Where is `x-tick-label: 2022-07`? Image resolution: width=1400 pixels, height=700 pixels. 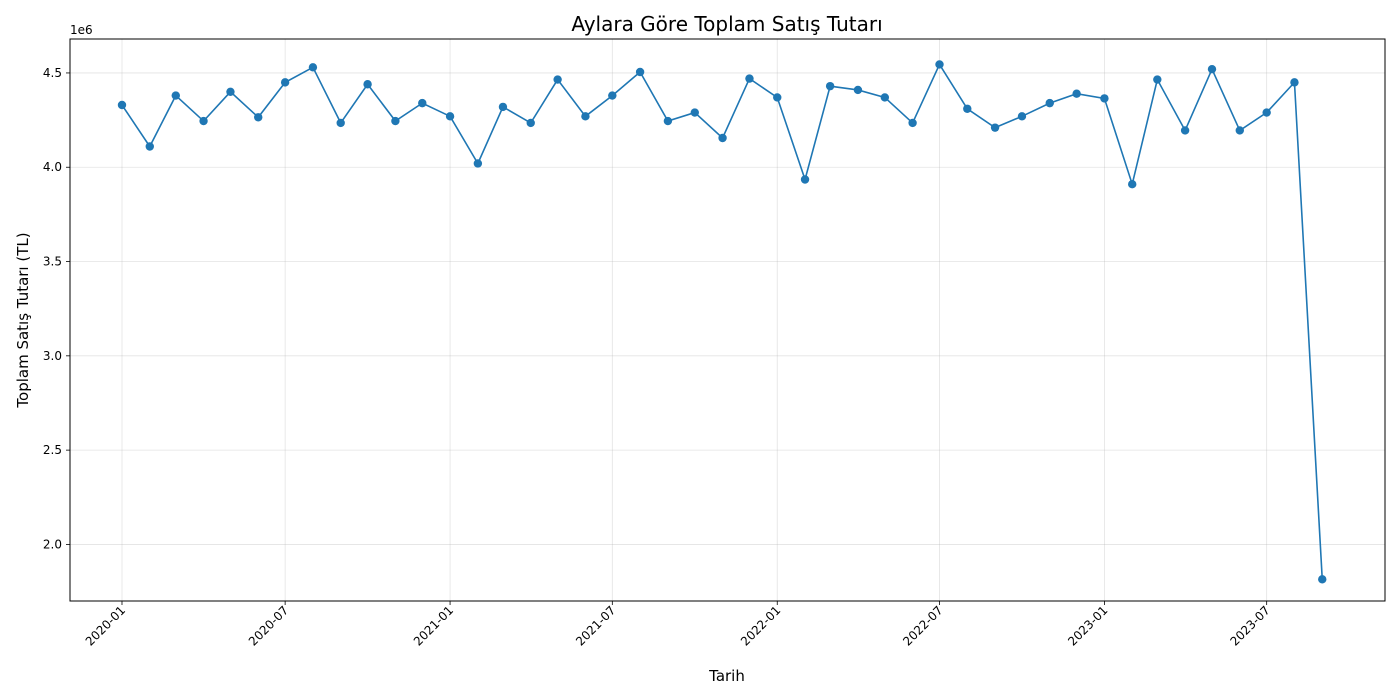 x-tick-label: 2022-07 is located at coordinates (922, 625).